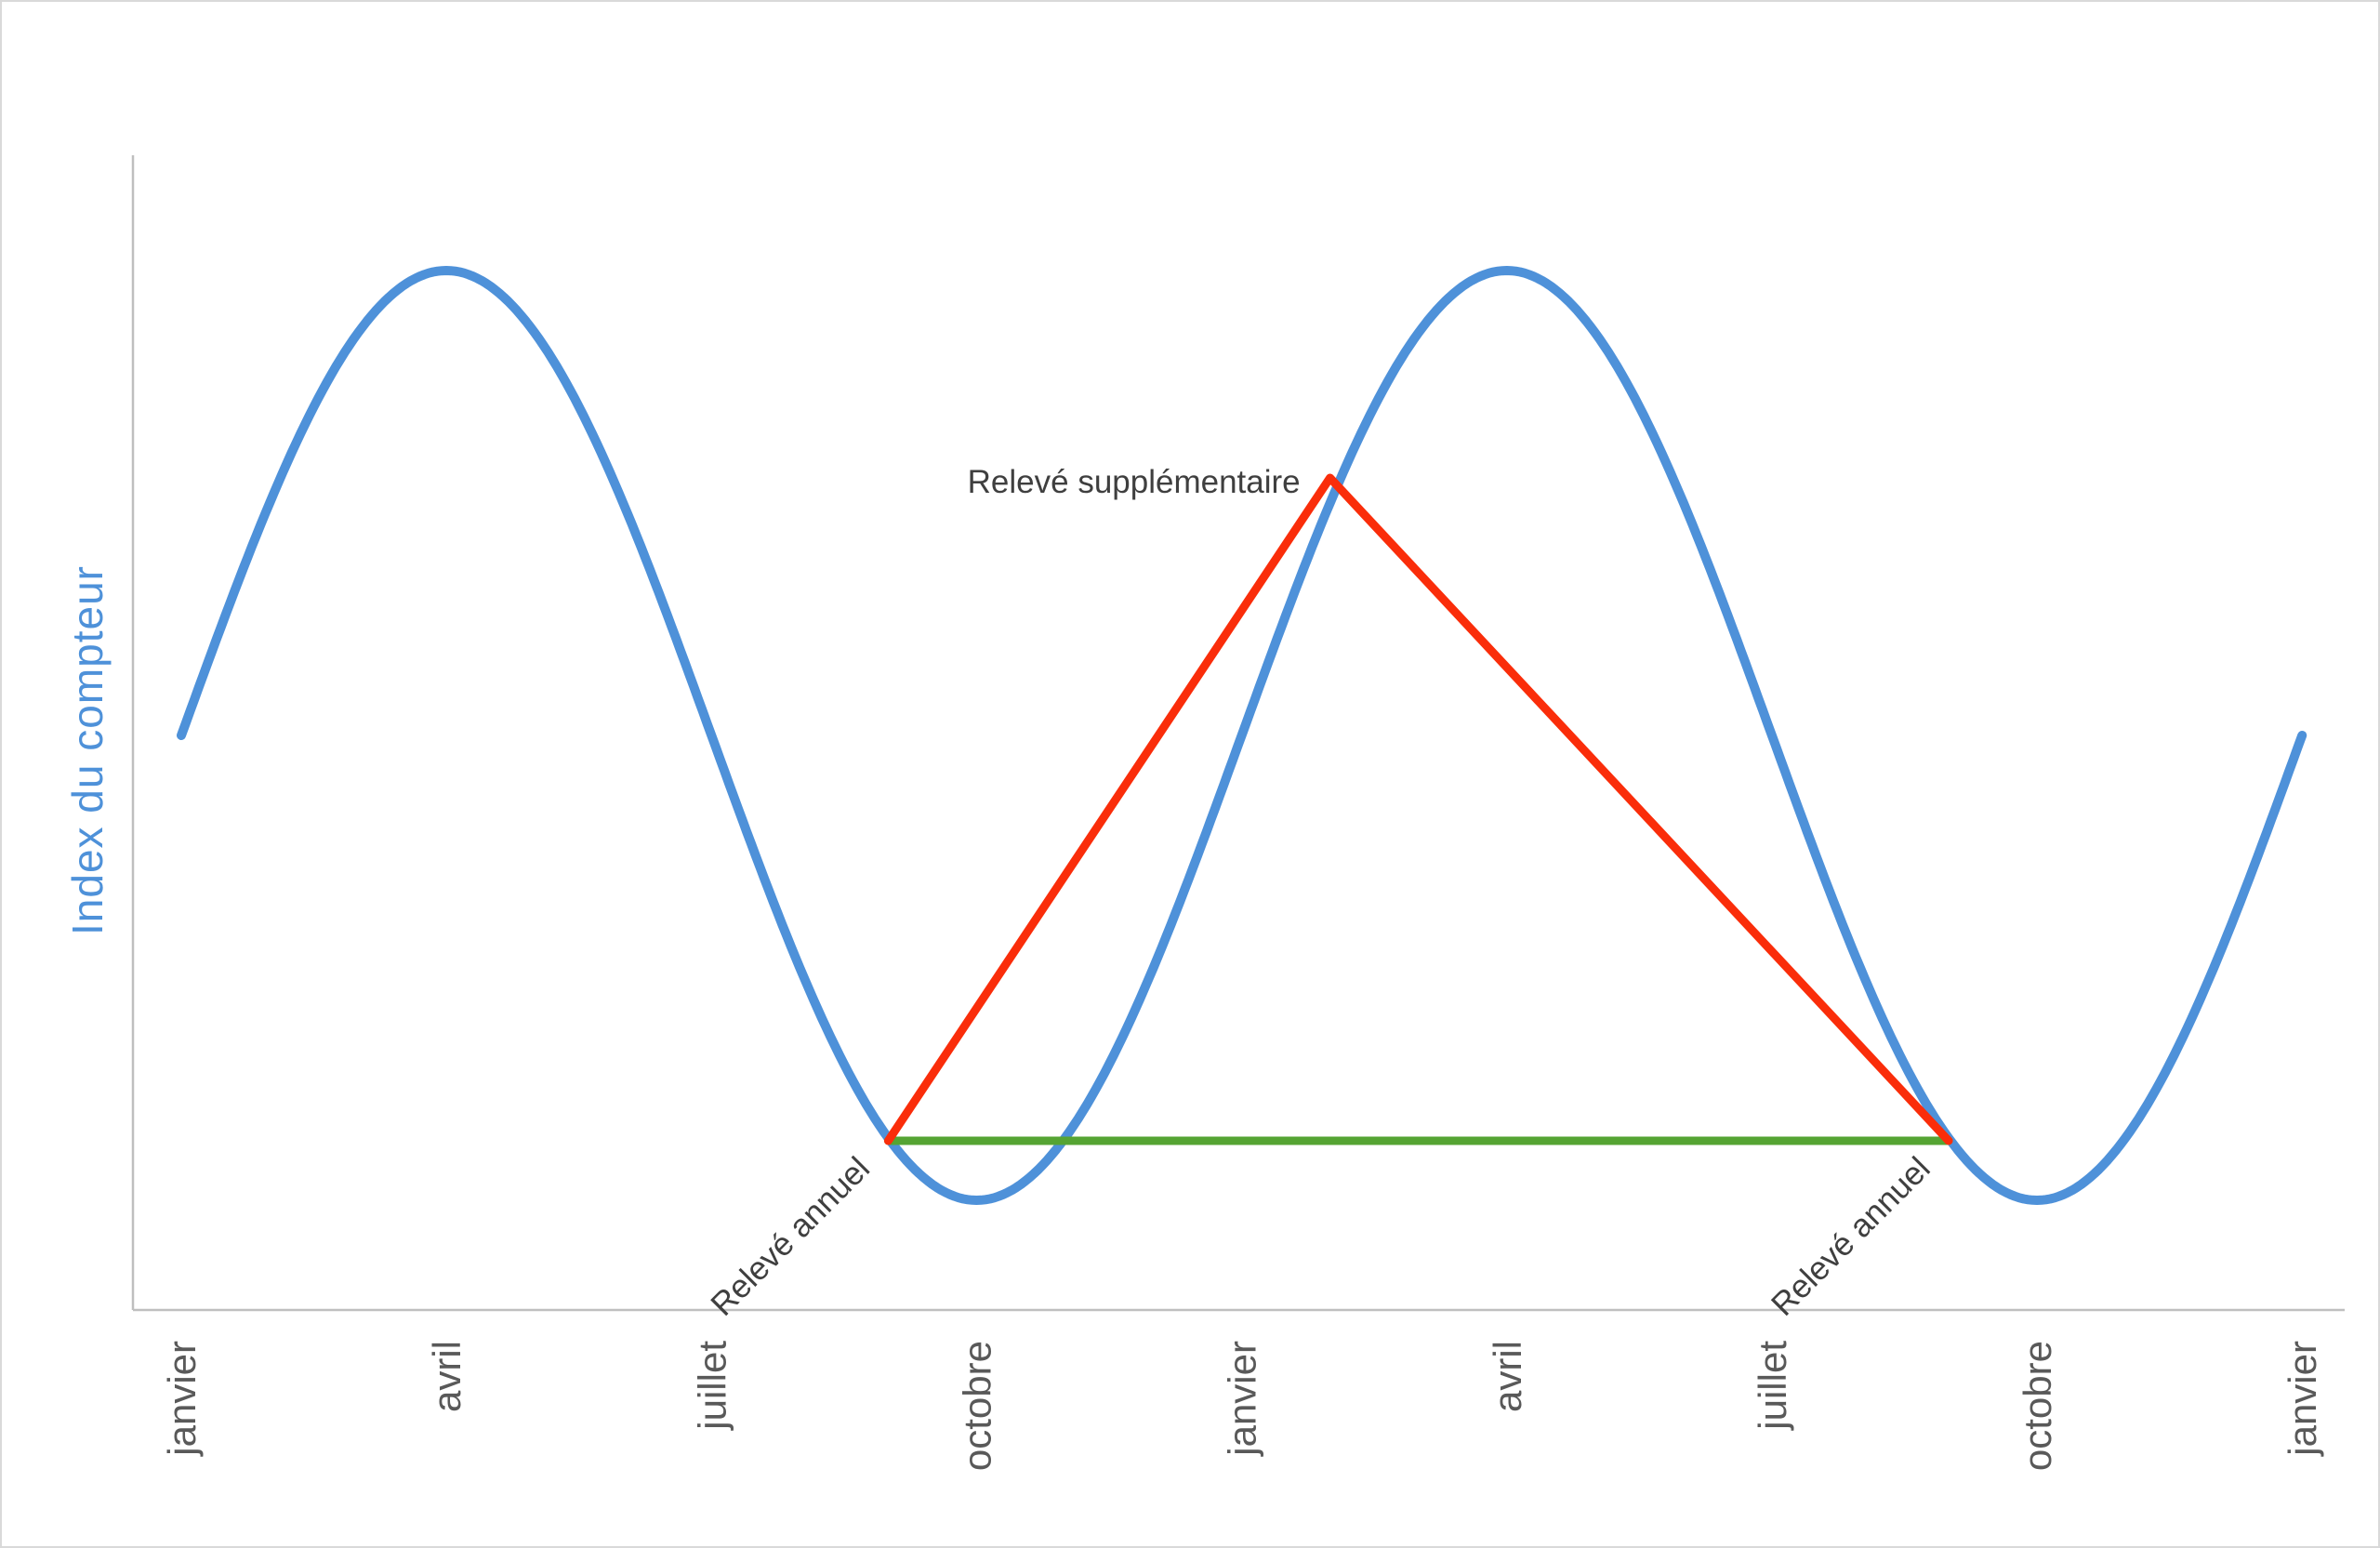 The width and height of the screenshot is (2380, 1548). What do you see at coordinates (1242, 1399) in the screenshot?
I see `x-tick-label-janvier-2: janvier` at bounding box center [1242, 1399].